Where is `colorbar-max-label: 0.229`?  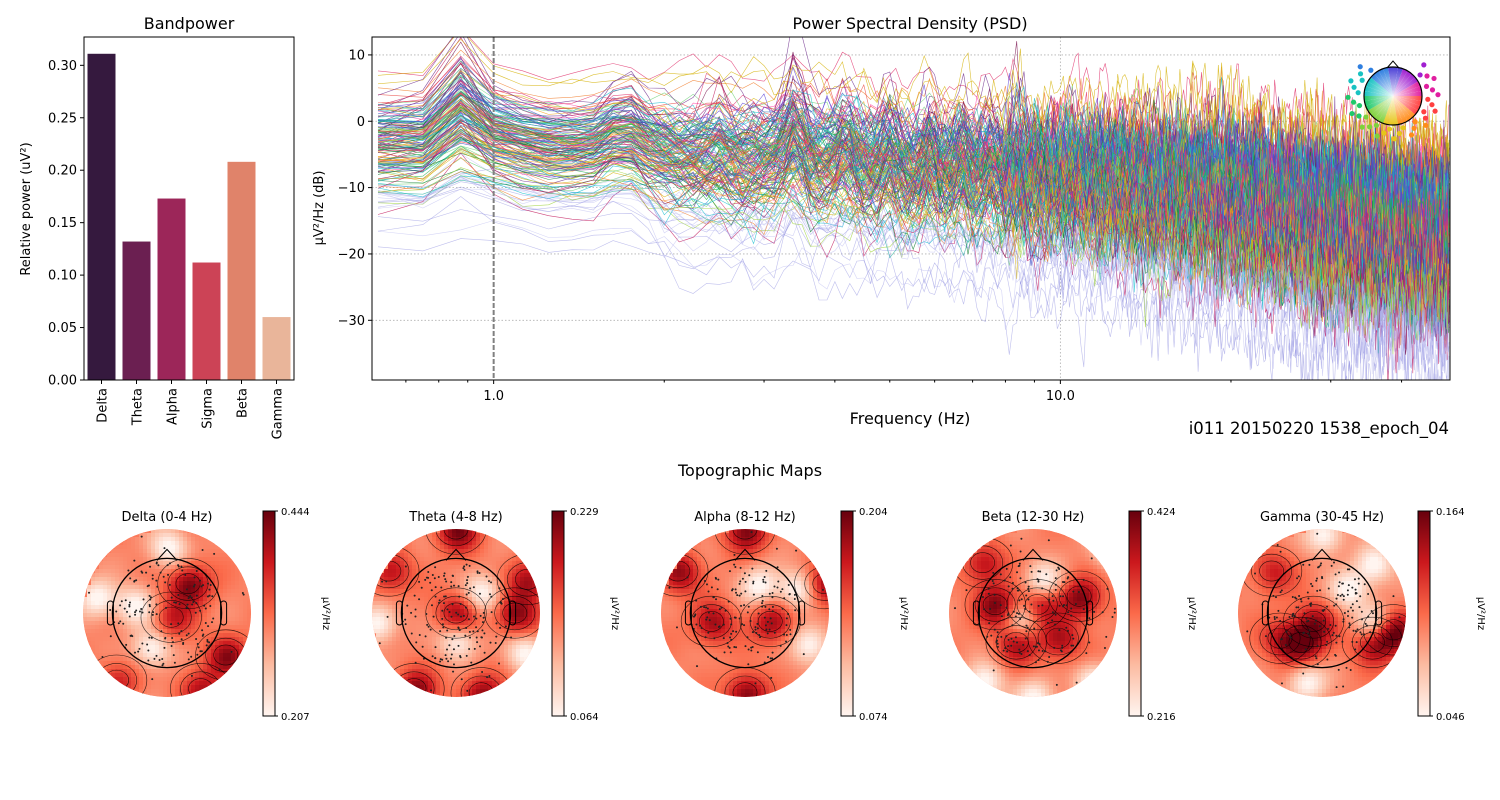 colorbar-max-label: 0.229 is located at coordinates (584, 512).